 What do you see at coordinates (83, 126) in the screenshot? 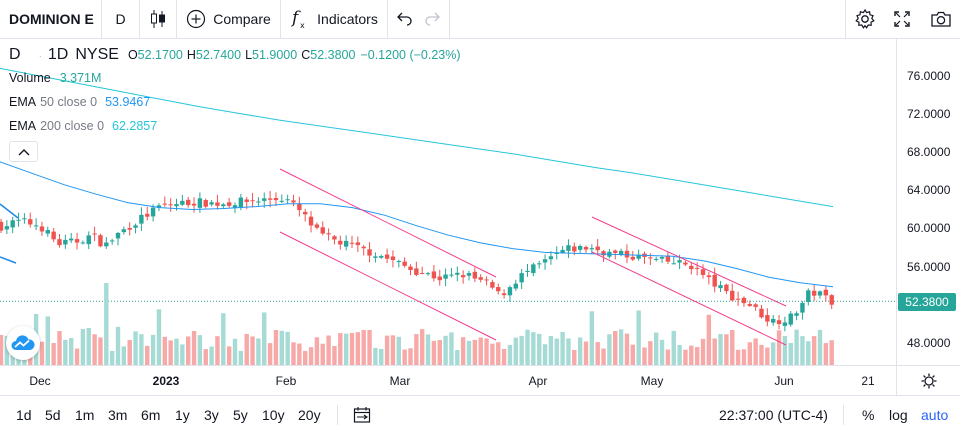
I see `legend-ema200: EMA 200 close 0 62.2857` at bounding box center [83, 126].